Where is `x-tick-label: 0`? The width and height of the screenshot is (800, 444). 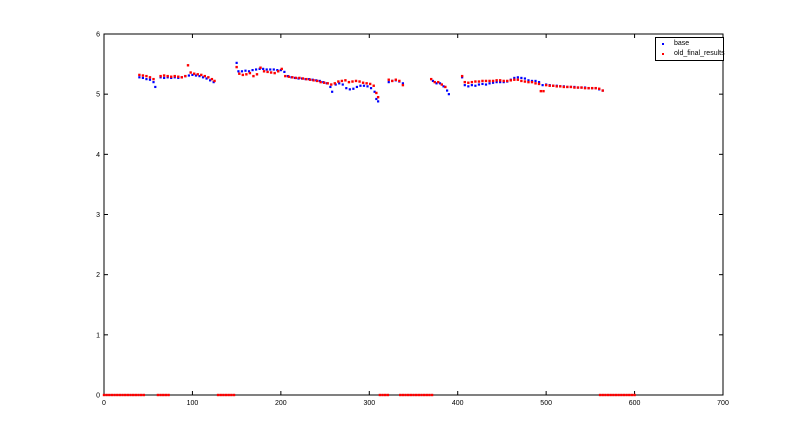 x-tick-label: 0 is located at coordinates (104, 403).